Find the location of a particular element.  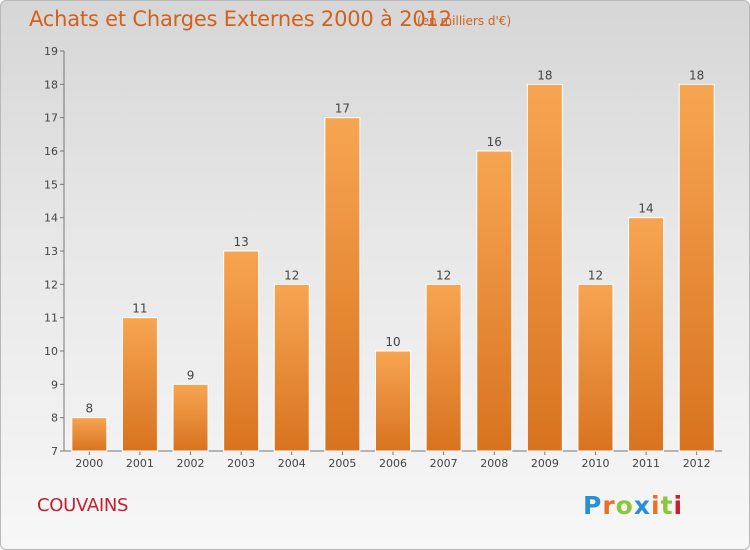

bar-2002 is located at coordinates (190, 417).